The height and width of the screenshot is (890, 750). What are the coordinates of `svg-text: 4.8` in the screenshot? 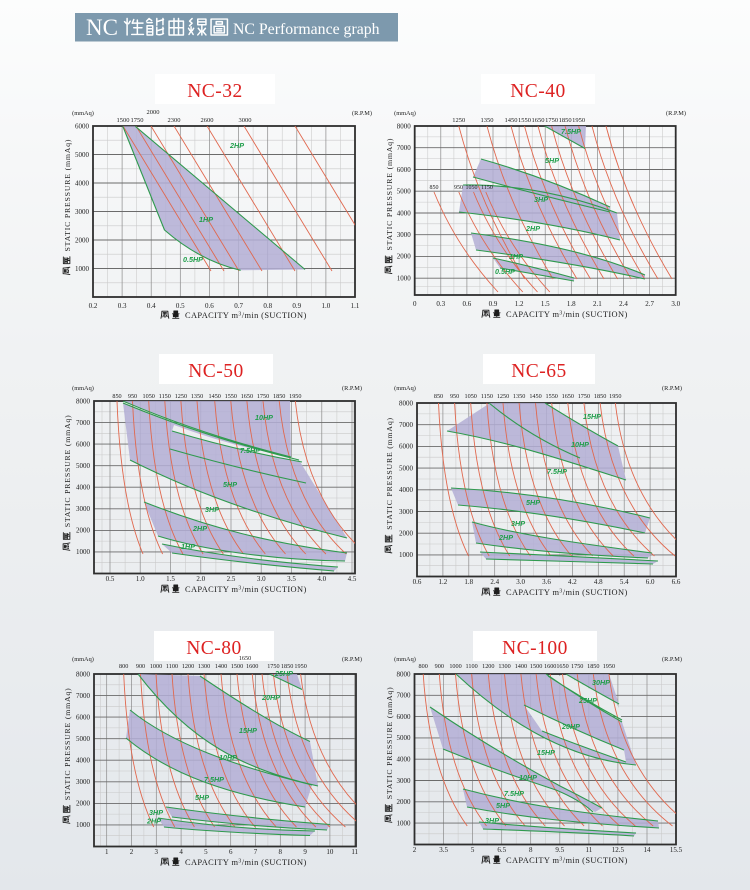 It's located at (598, 582).